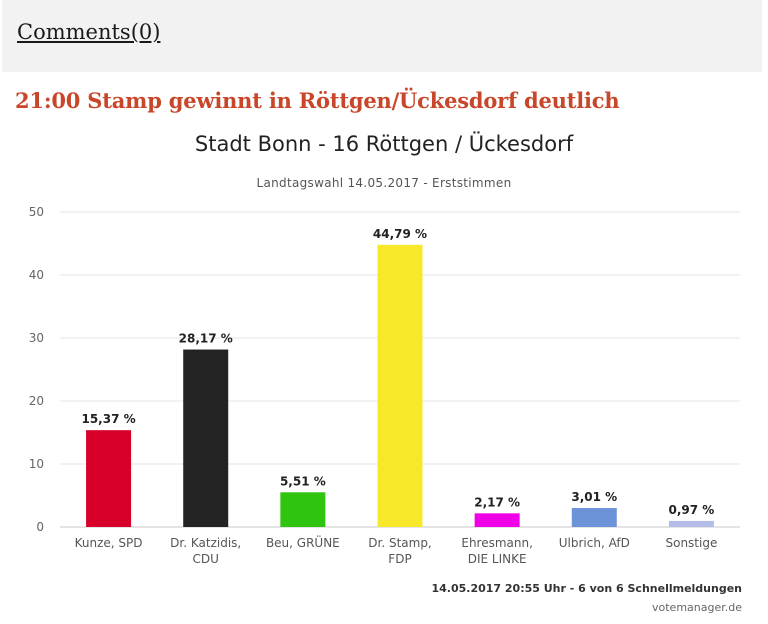  What do you see at coordinates (36, 401) in the screenshot?
I see `y-tick-label: 20` at bounding box center [36, 401].